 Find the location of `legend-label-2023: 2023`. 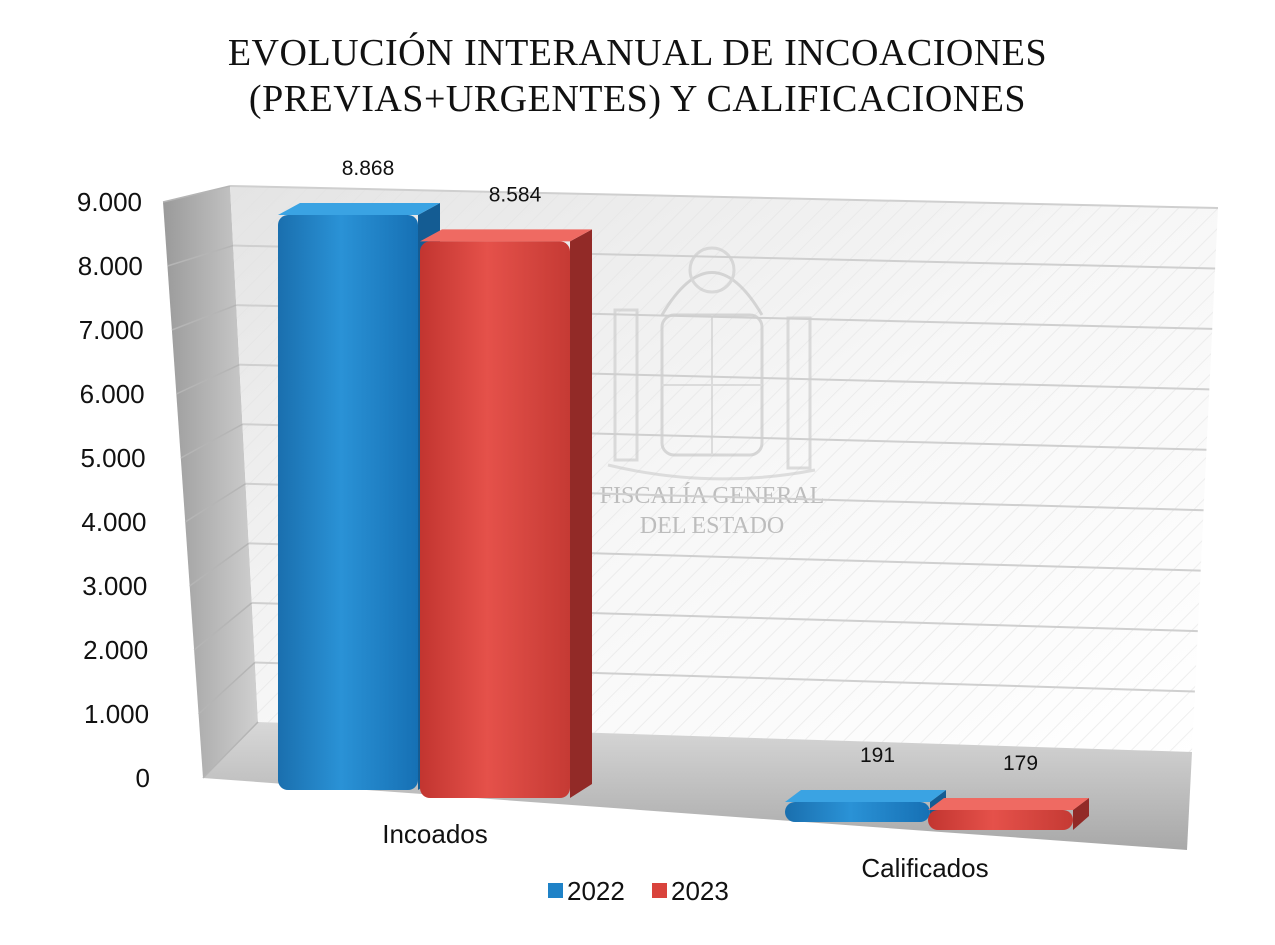

legend-label-2023: 2023 is located at coordinates (700, 891).